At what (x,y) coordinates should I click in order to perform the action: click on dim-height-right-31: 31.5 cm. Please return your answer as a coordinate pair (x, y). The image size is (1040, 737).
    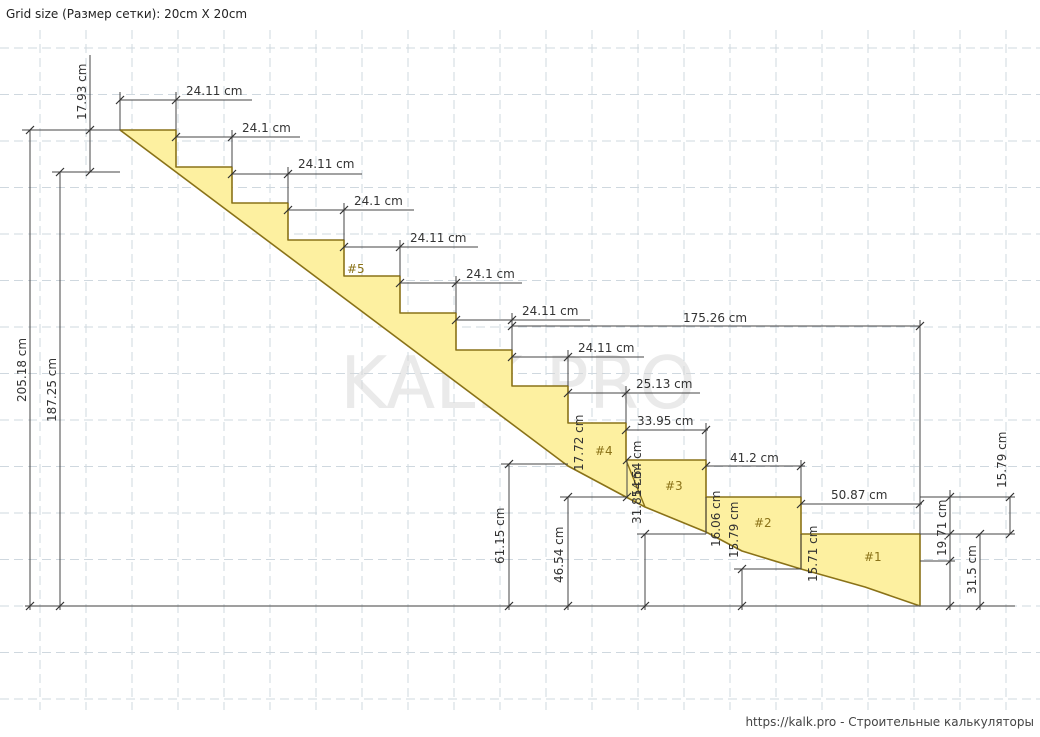
    Looking at the image, I should click on (972, 569).